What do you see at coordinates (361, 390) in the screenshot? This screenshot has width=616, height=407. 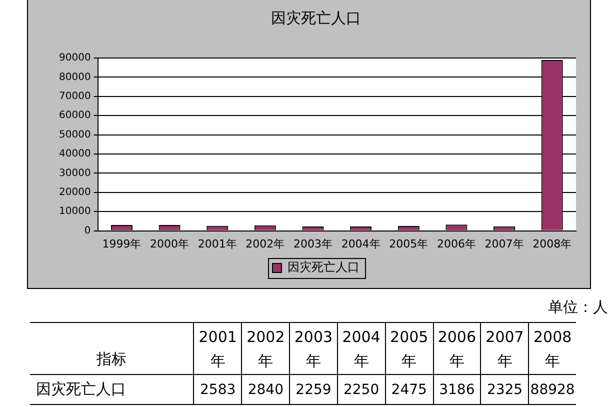 I see `data-label: 2250` at bounding box center [361, 390].